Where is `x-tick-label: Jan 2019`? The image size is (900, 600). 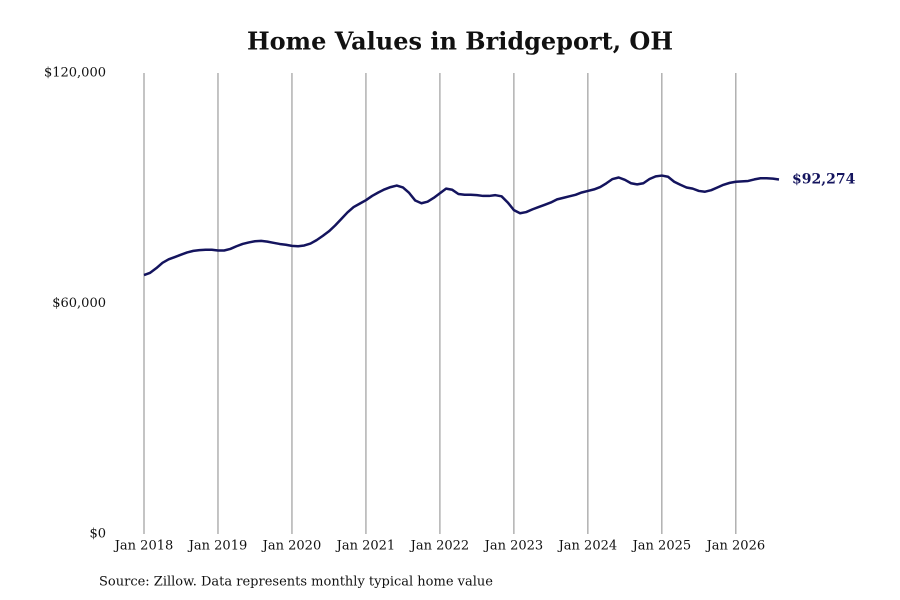
x-tick-label: Jan 2019 is located at coordinates (217, 546).